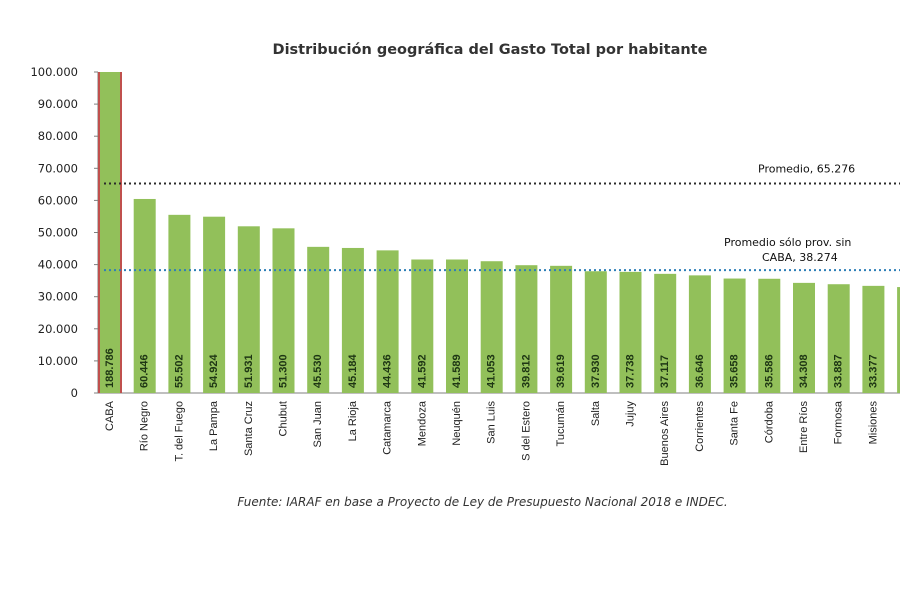 This screenshot has height=600, width=900. What do you see at coordinates (769, 371) in the screenshot?
I see `bar-value-label: 35.586` at bounding box center [769, 371].